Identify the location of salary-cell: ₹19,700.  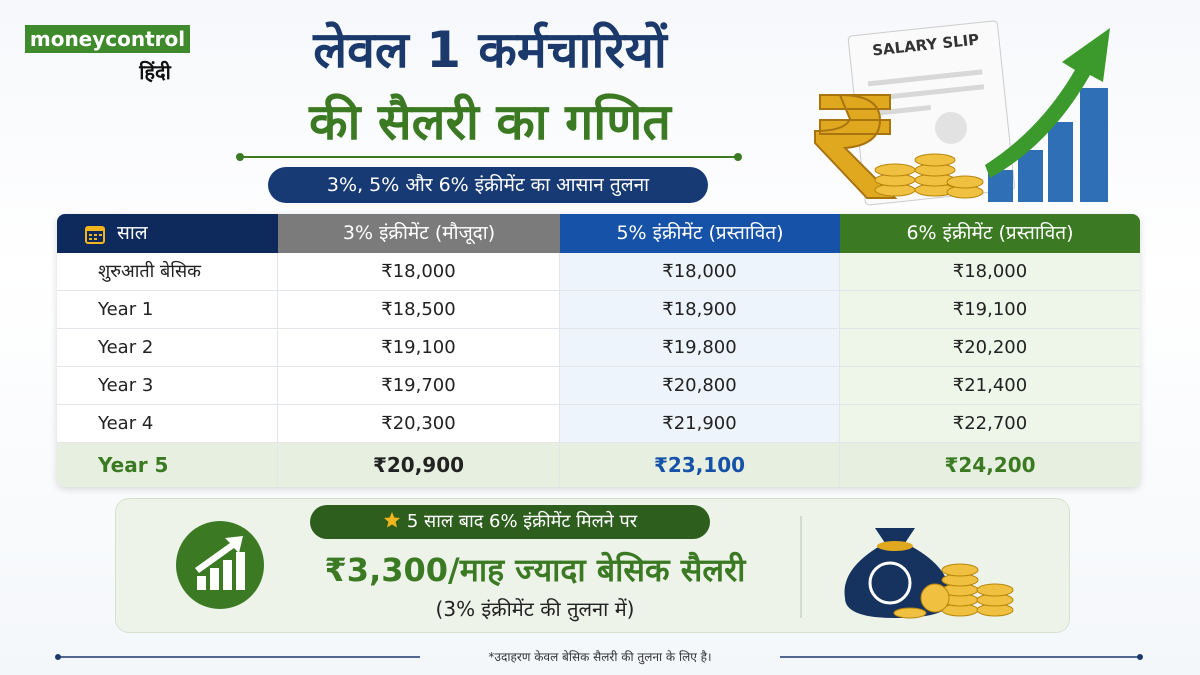
(419, 386).